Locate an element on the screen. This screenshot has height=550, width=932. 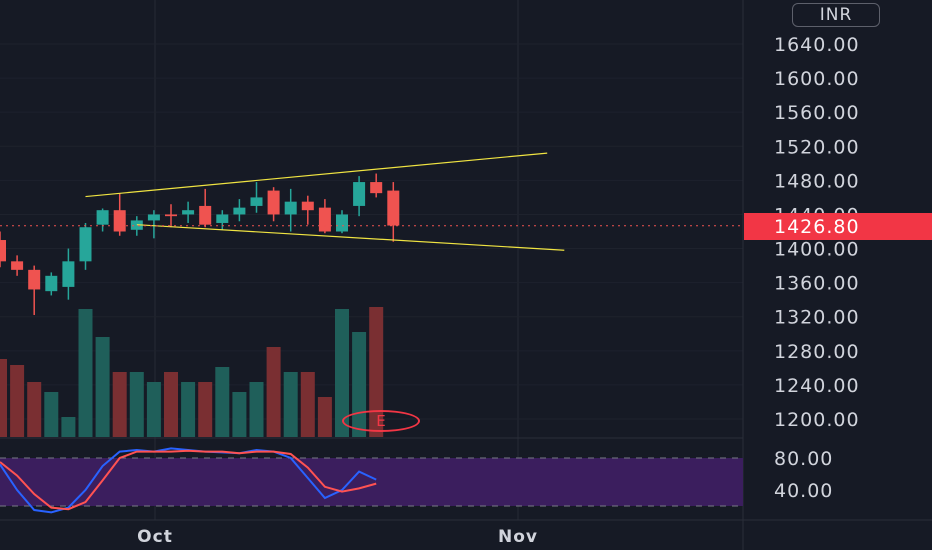
currency-selector: INR is located at coordinates (836, 15).